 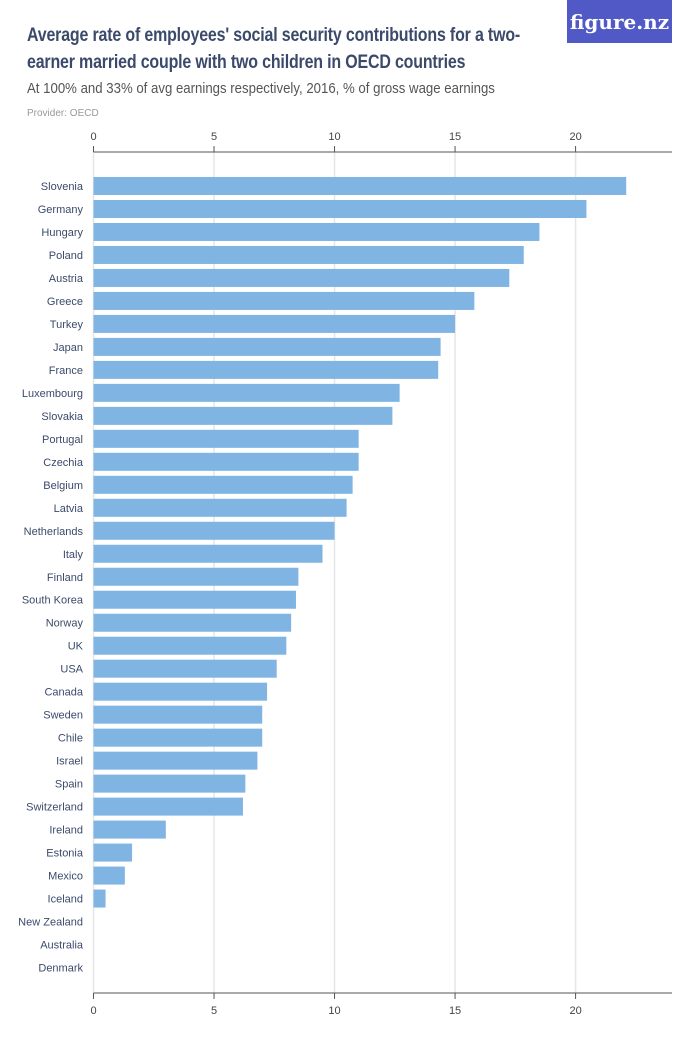 I want to click on category-label: Chile, so click(x=70, y=739).